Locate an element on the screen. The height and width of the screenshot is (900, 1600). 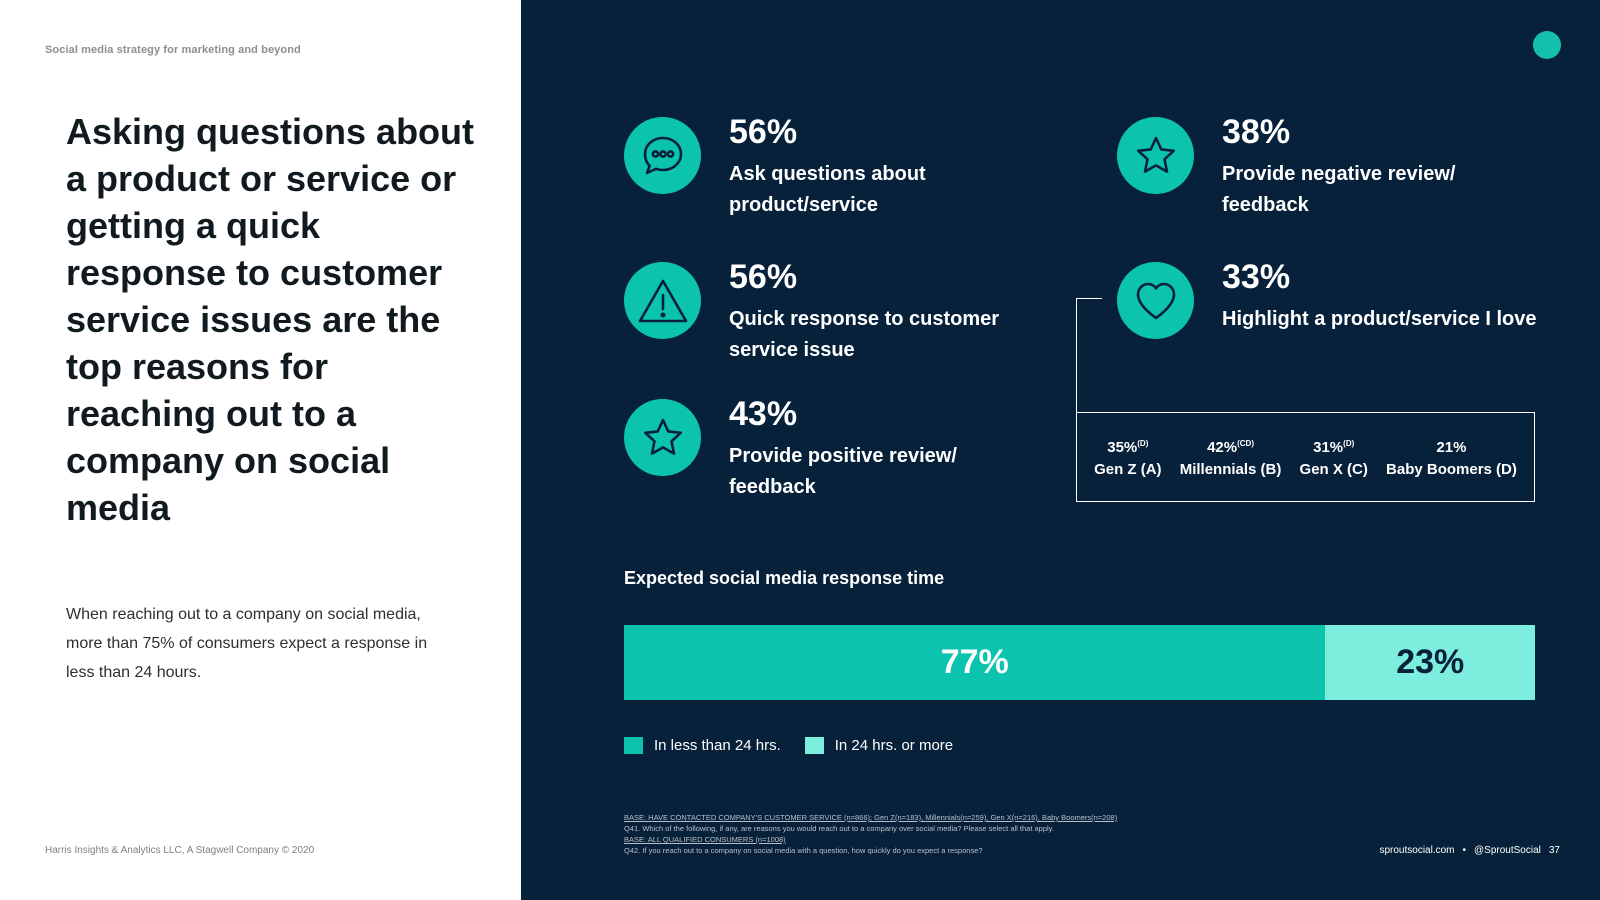
generation-item: 35%(D) Gen Z (A) is located at coordinates (1128, 457).